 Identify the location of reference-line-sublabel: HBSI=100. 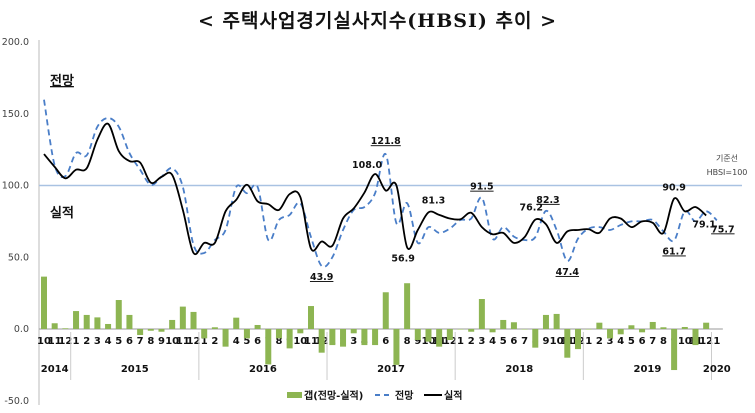
(727, 172).